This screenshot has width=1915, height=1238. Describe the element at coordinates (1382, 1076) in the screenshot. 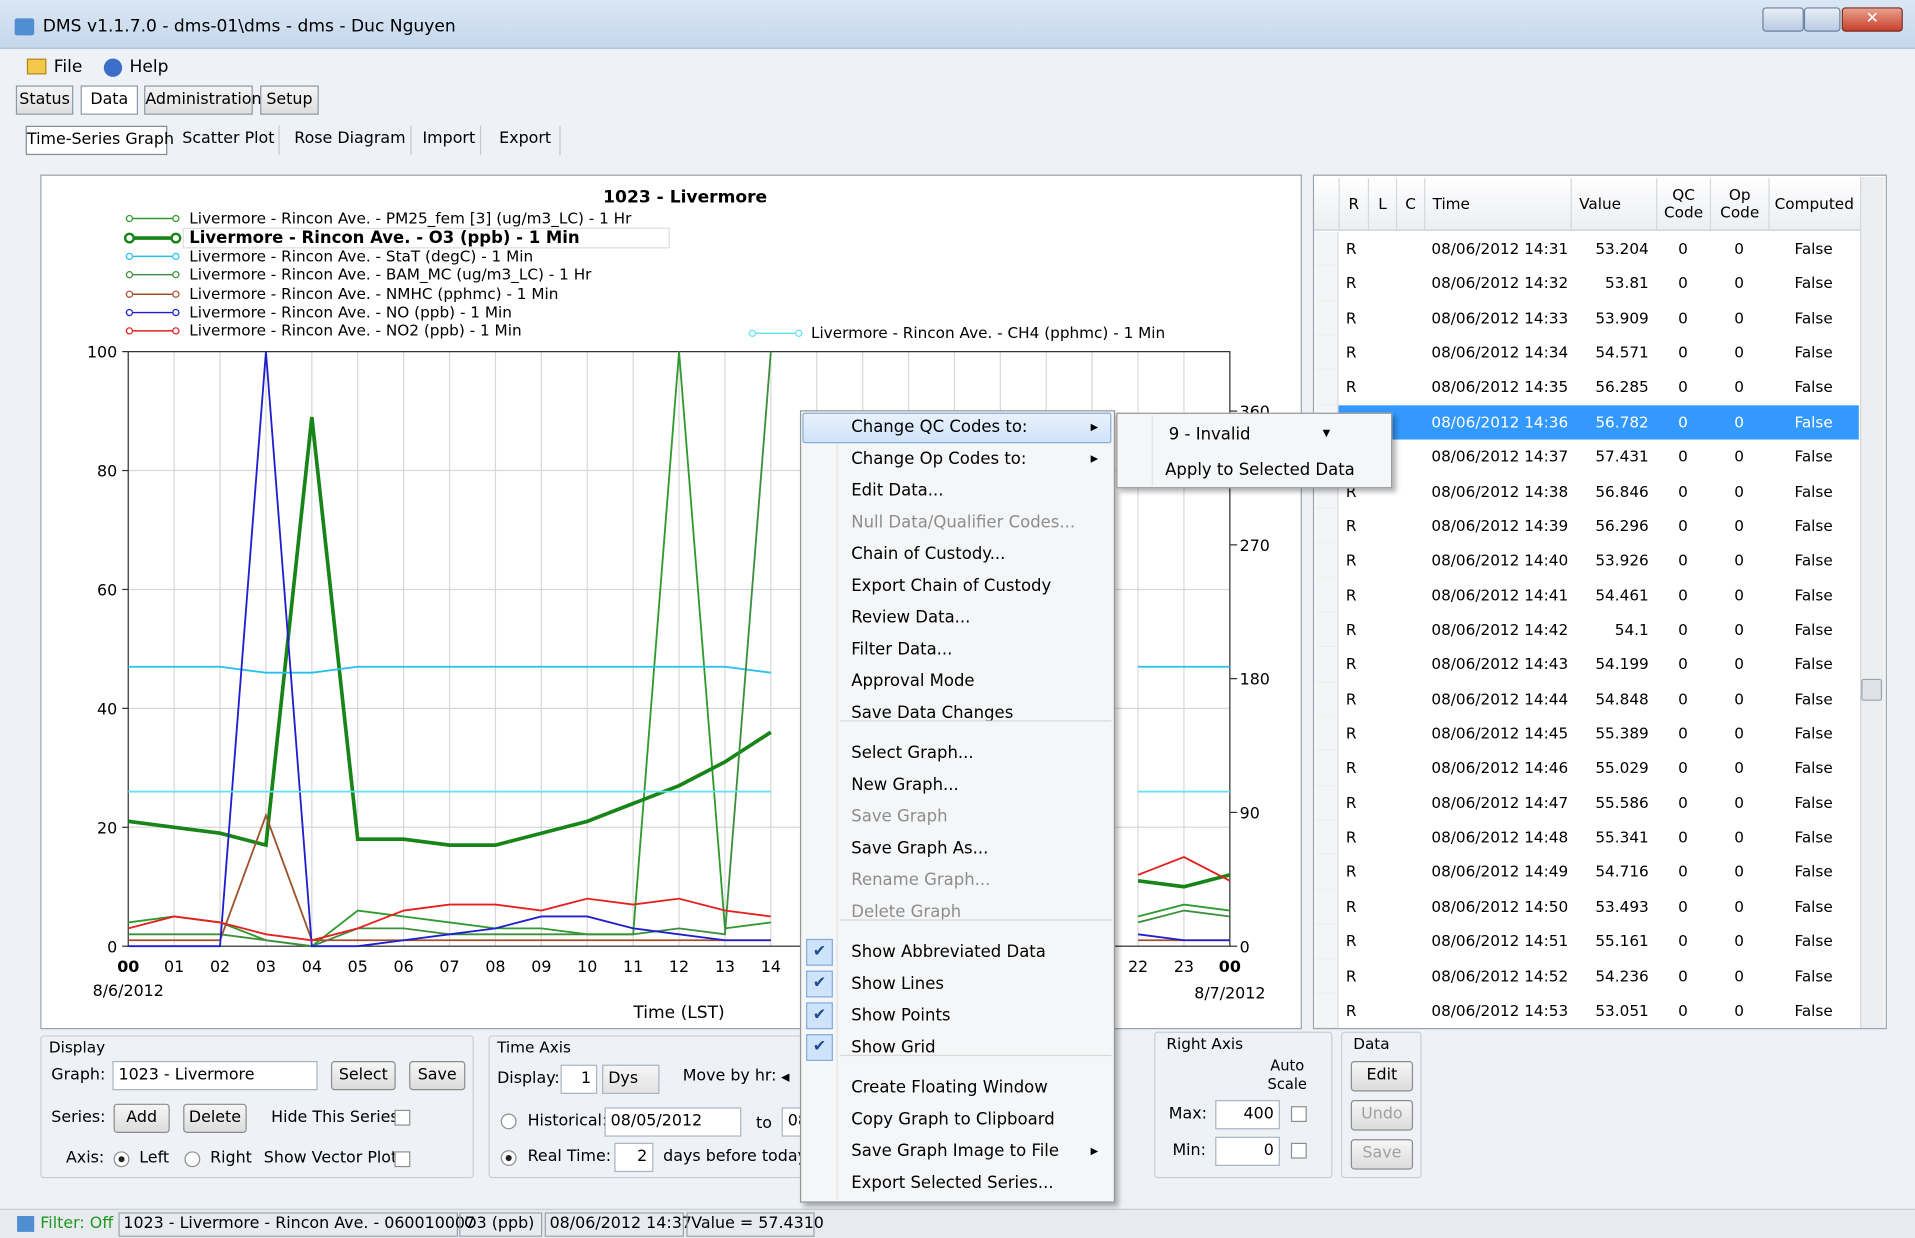

I see `edit-button: Edit` at that location.